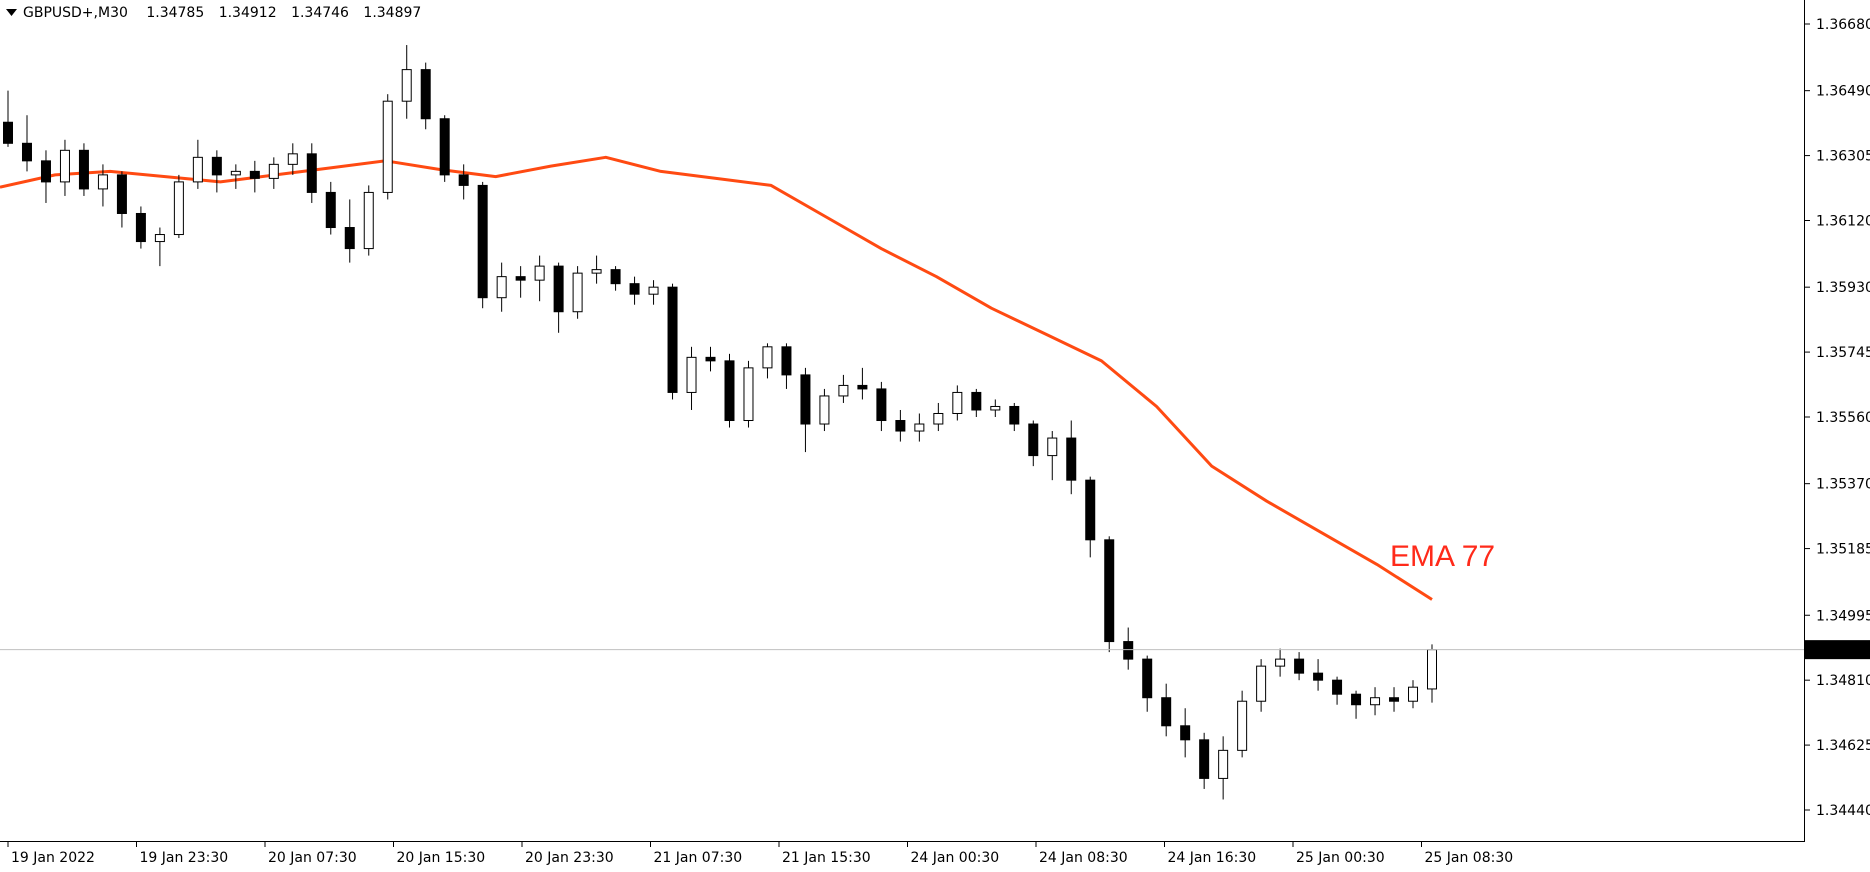 The image size is (1870, 872). I want to click on price-tick-label: 1.36305, so click(1843, 157).